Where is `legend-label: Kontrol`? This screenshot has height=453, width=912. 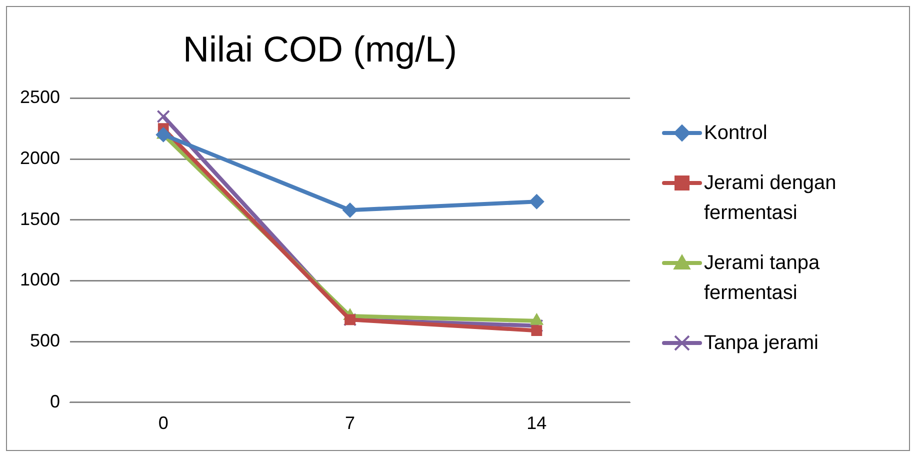 legend-label: Kontrol is located at coordinates (736, 133).